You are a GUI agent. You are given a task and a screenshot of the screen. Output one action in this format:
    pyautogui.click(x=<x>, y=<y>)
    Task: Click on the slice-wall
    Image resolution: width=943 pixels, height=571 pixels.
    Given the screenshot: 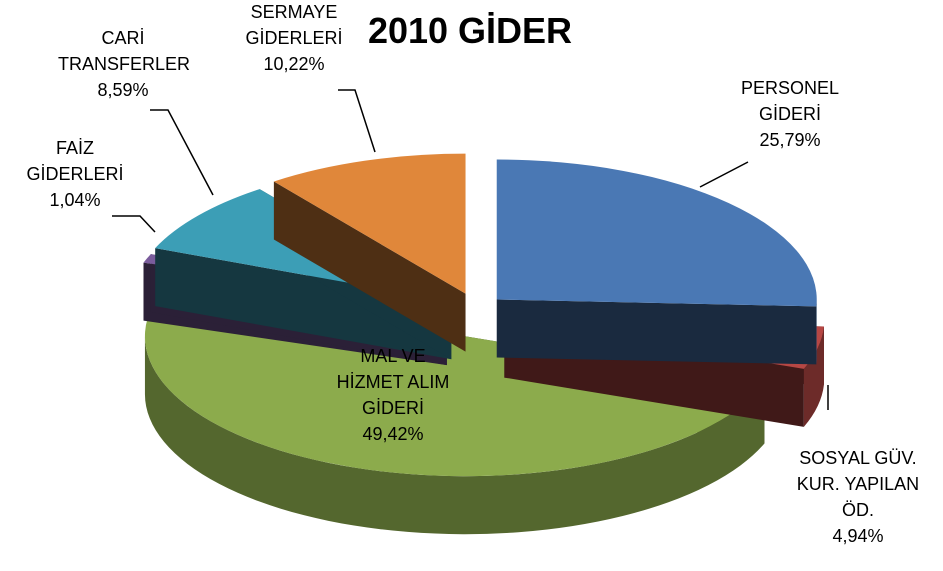 What is the action you would take?
    pyautogui.click(x=813, y=376)
    